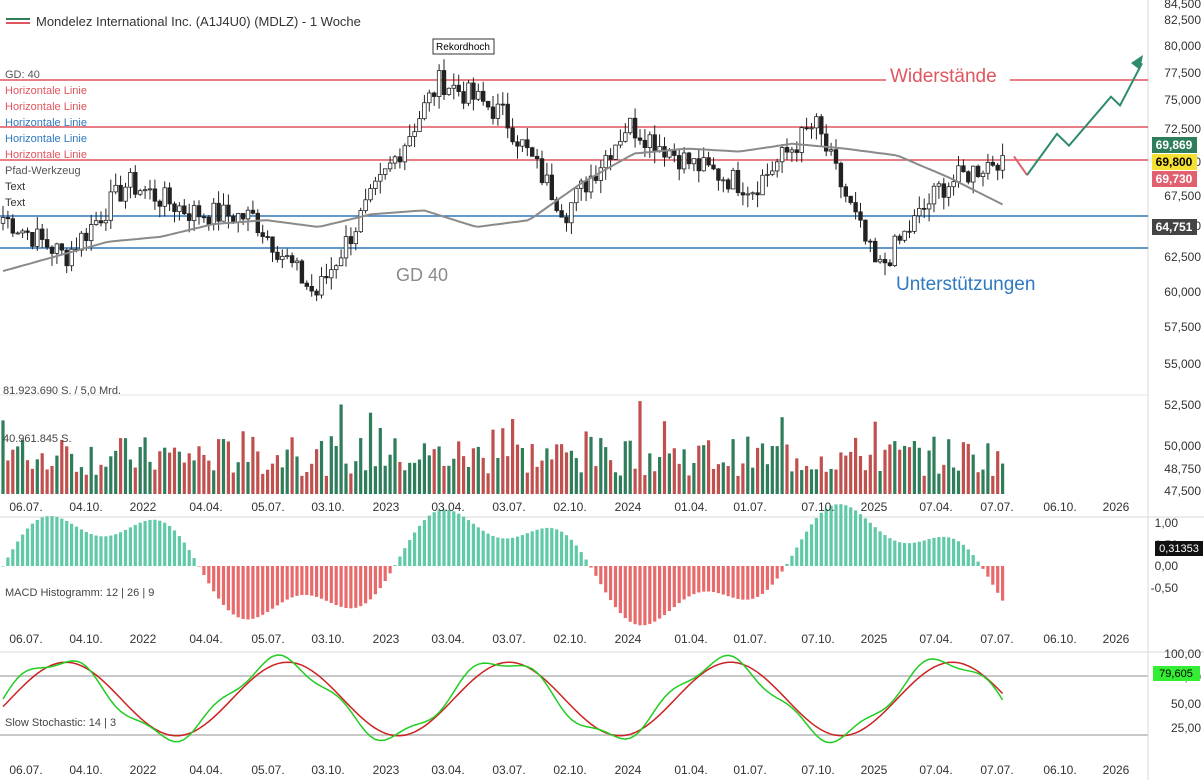  Describe the element at coordinates (965, 284) in the screenshot. I see `support-annotation: Unterstützungen` at that location.